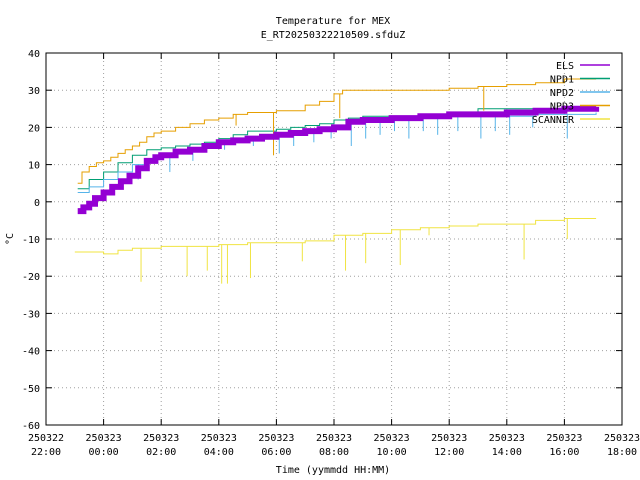 Image resolution: width=640 pixels, height=480 pixels. What do you see at coordinates (622, 452) in the screenshot?
I see `x-tick-time-label: 18:00` at bounding box center [622, 452].